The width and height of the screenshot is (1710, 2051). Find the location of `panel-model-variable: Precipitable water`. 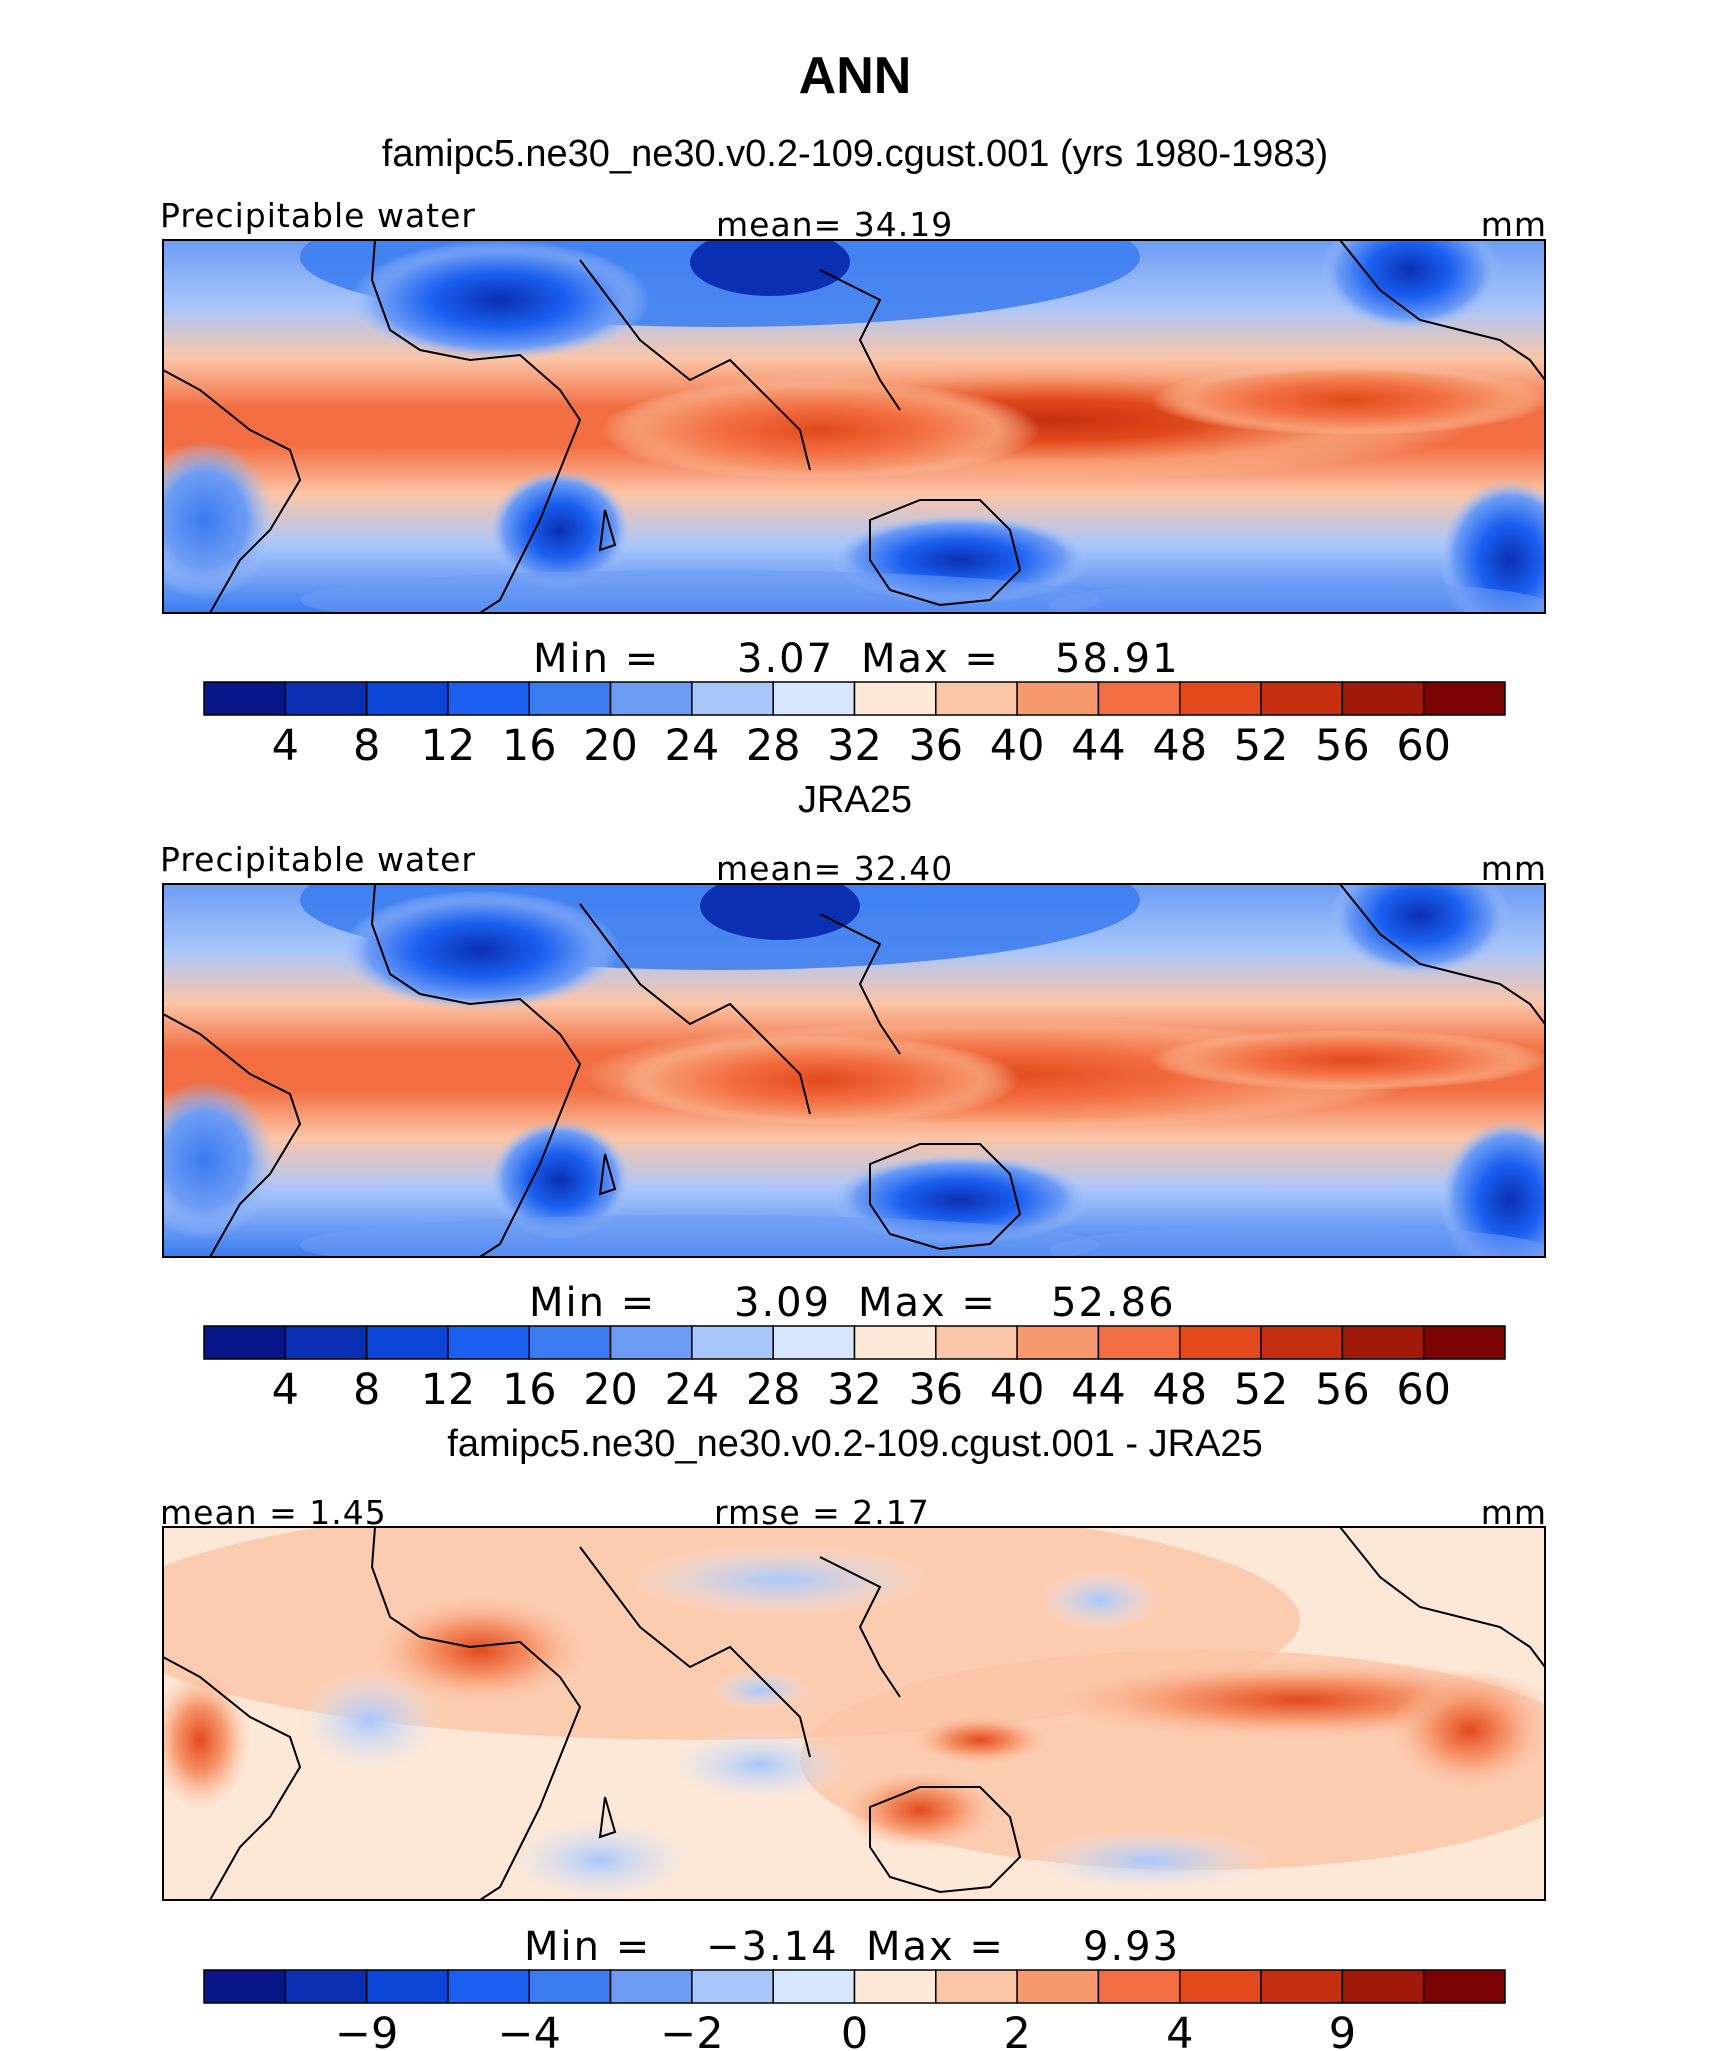

panel-model-variable: Precipitable water is located at coordinates (318, 215).